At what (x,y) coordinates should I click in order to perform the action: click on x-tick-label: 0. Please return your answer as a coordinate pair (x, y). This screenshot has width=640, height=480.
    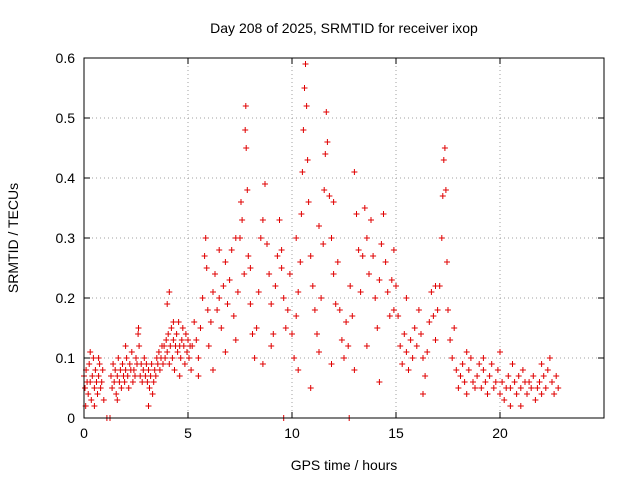
    Looking at the image, I should click on (84, 433).